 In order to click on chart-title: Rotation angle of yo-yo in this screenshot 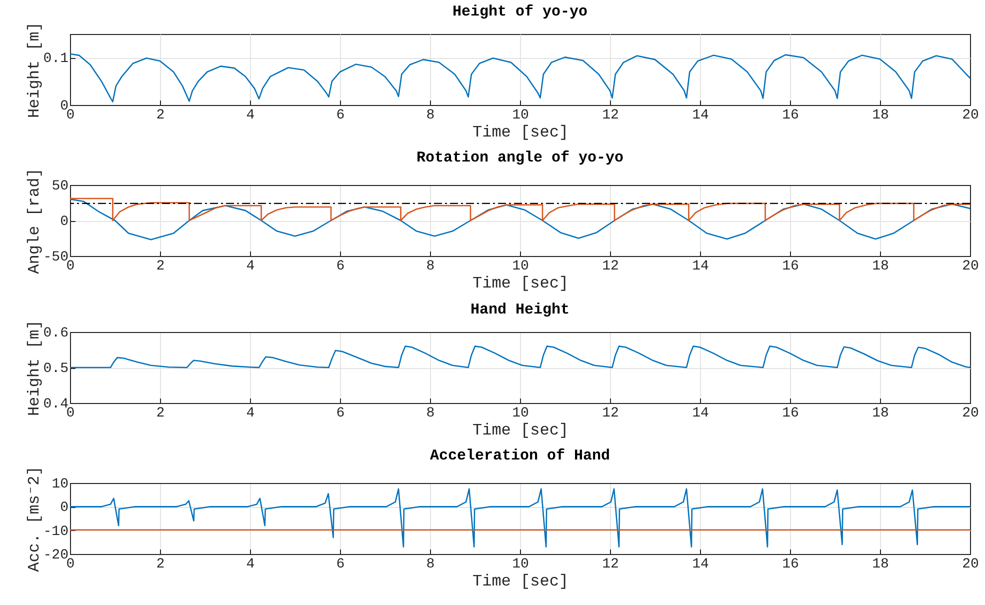, I will do `click(520, 158)`.